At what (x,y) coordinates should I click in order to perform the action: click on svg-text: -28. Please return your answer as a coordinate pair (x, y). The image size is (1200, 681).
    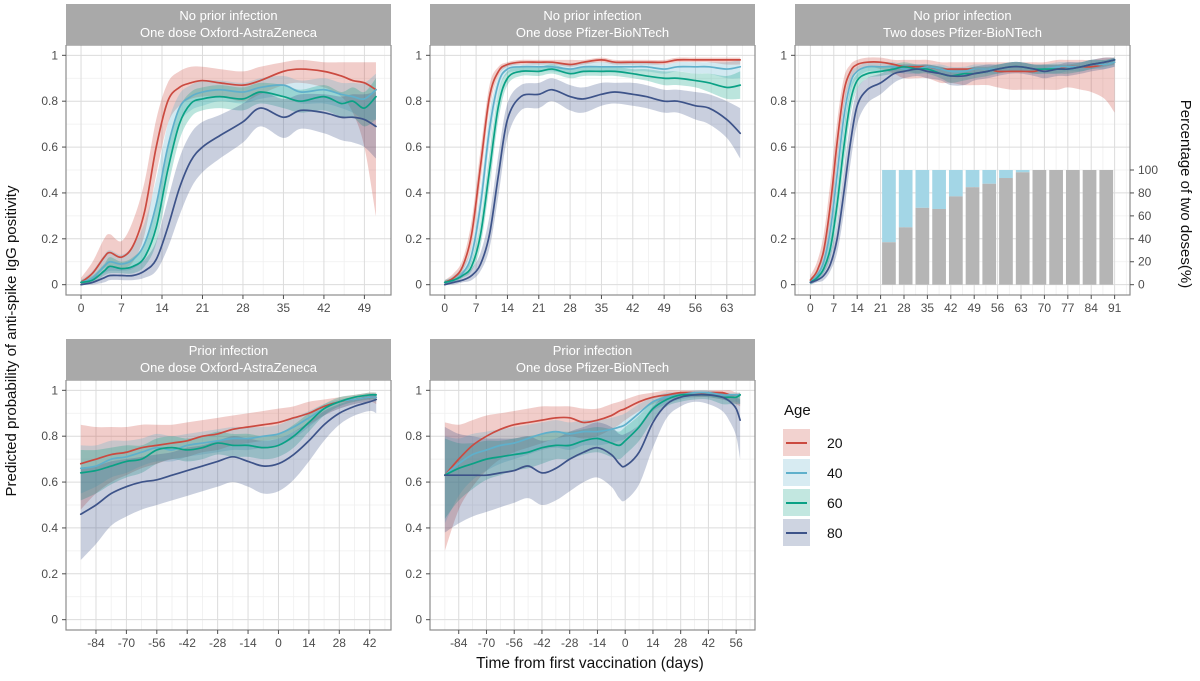
    Looking at the image, I should click on (570, 643).